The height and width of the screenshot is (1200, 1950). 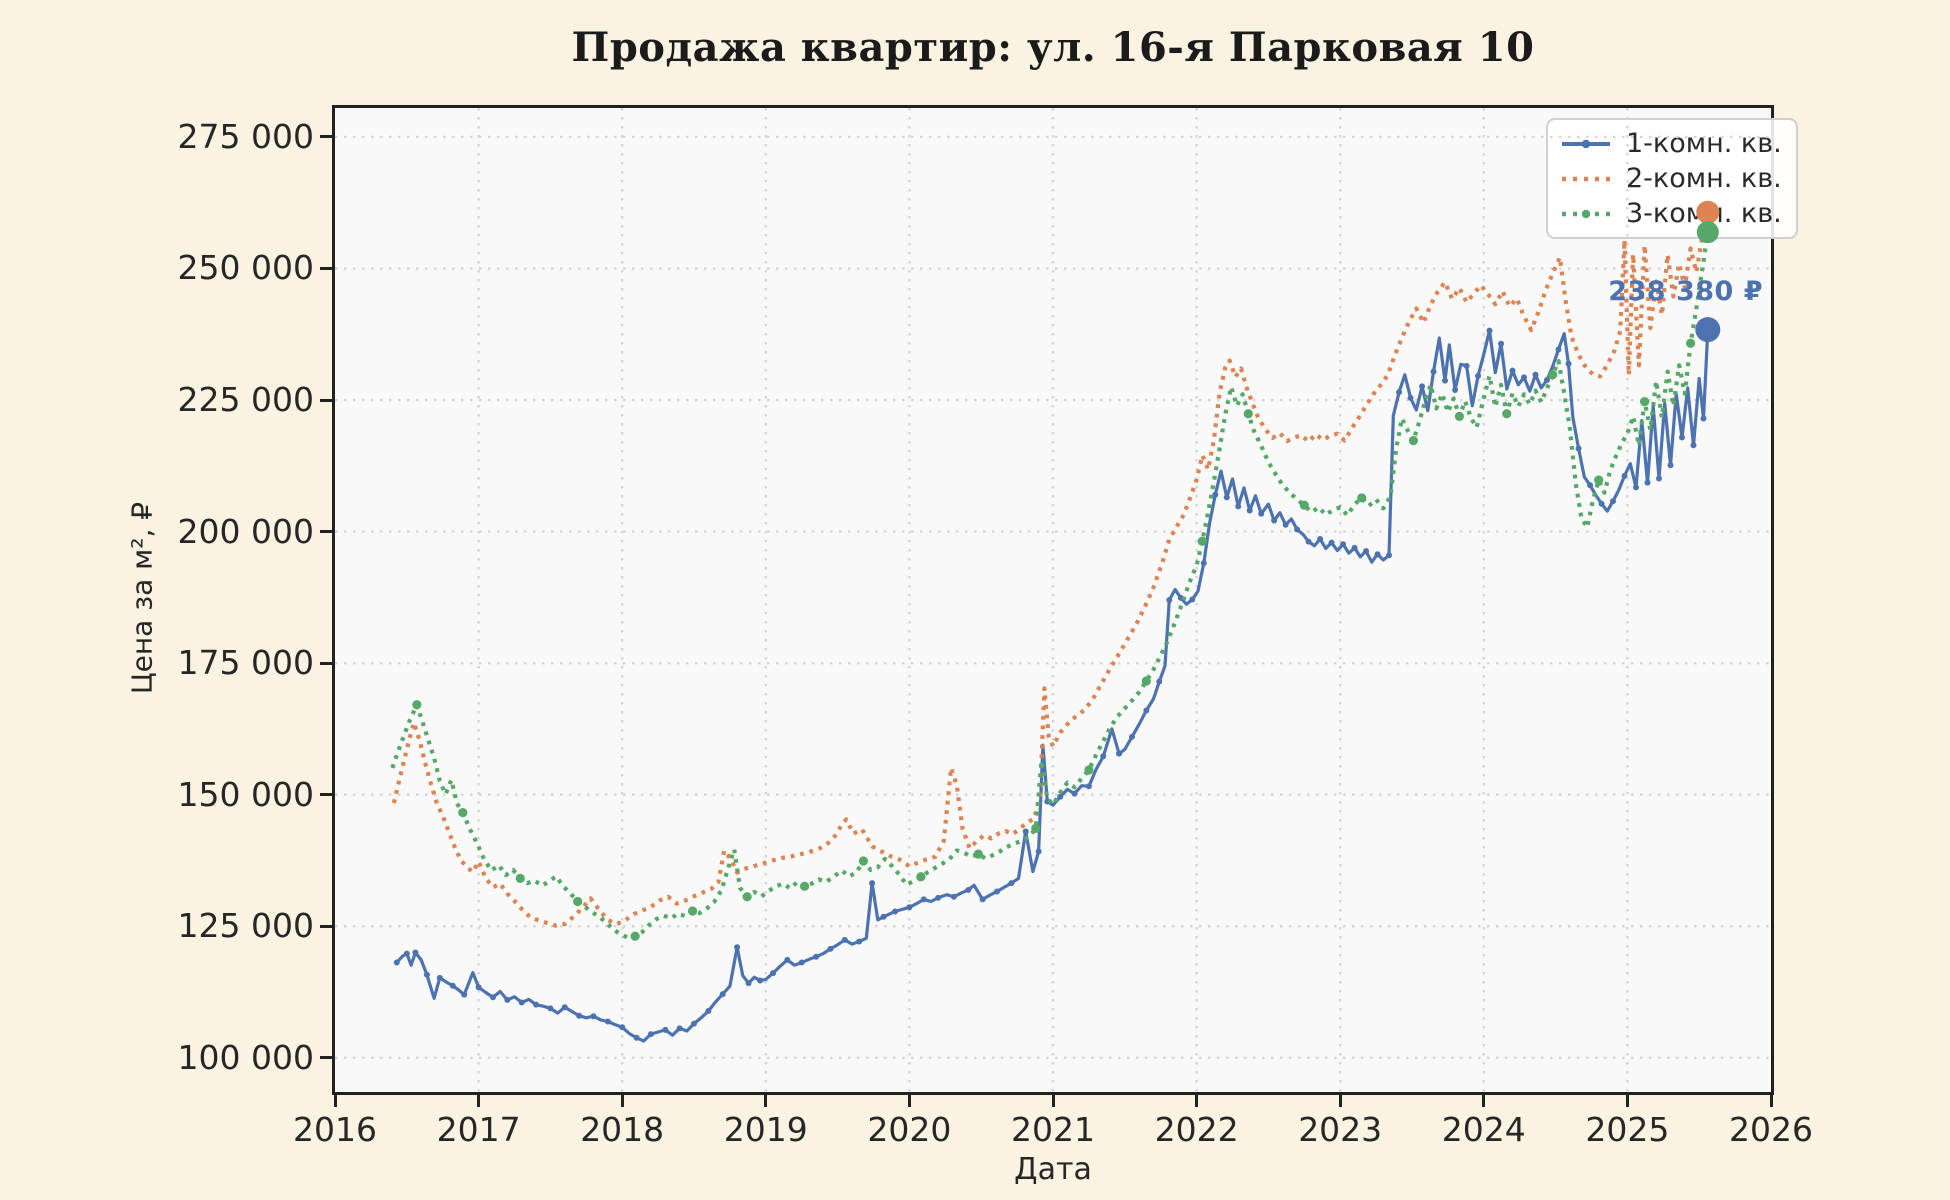 I want to click on x-tick-label: 2016, so click(x=335, y=1129).